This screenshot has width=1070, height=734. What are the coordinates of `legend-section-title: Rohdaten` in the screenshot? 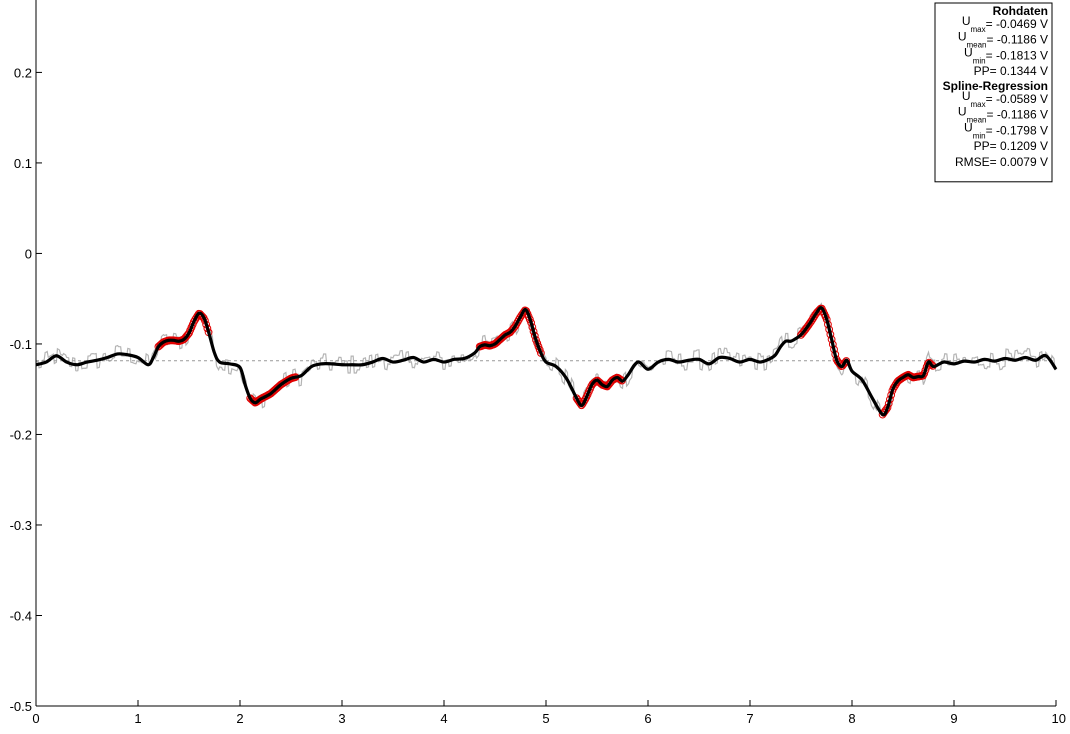 It's located at (1020, 11).